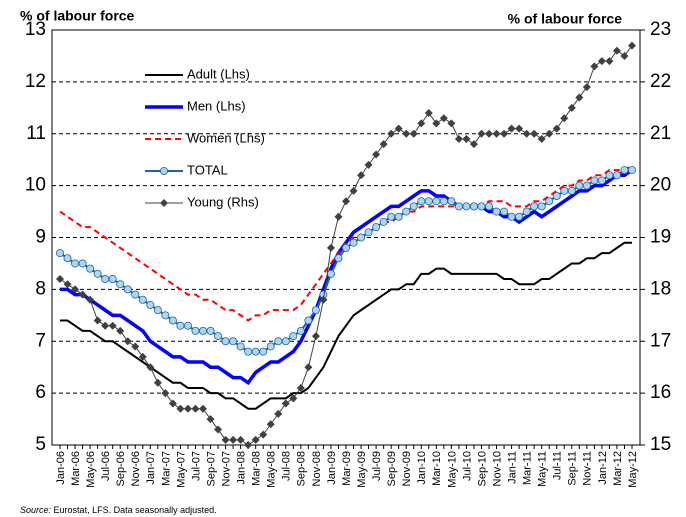 This screenshot has height=517, width=686. I want to click on y-tick-label: 13, so click(35, 29).